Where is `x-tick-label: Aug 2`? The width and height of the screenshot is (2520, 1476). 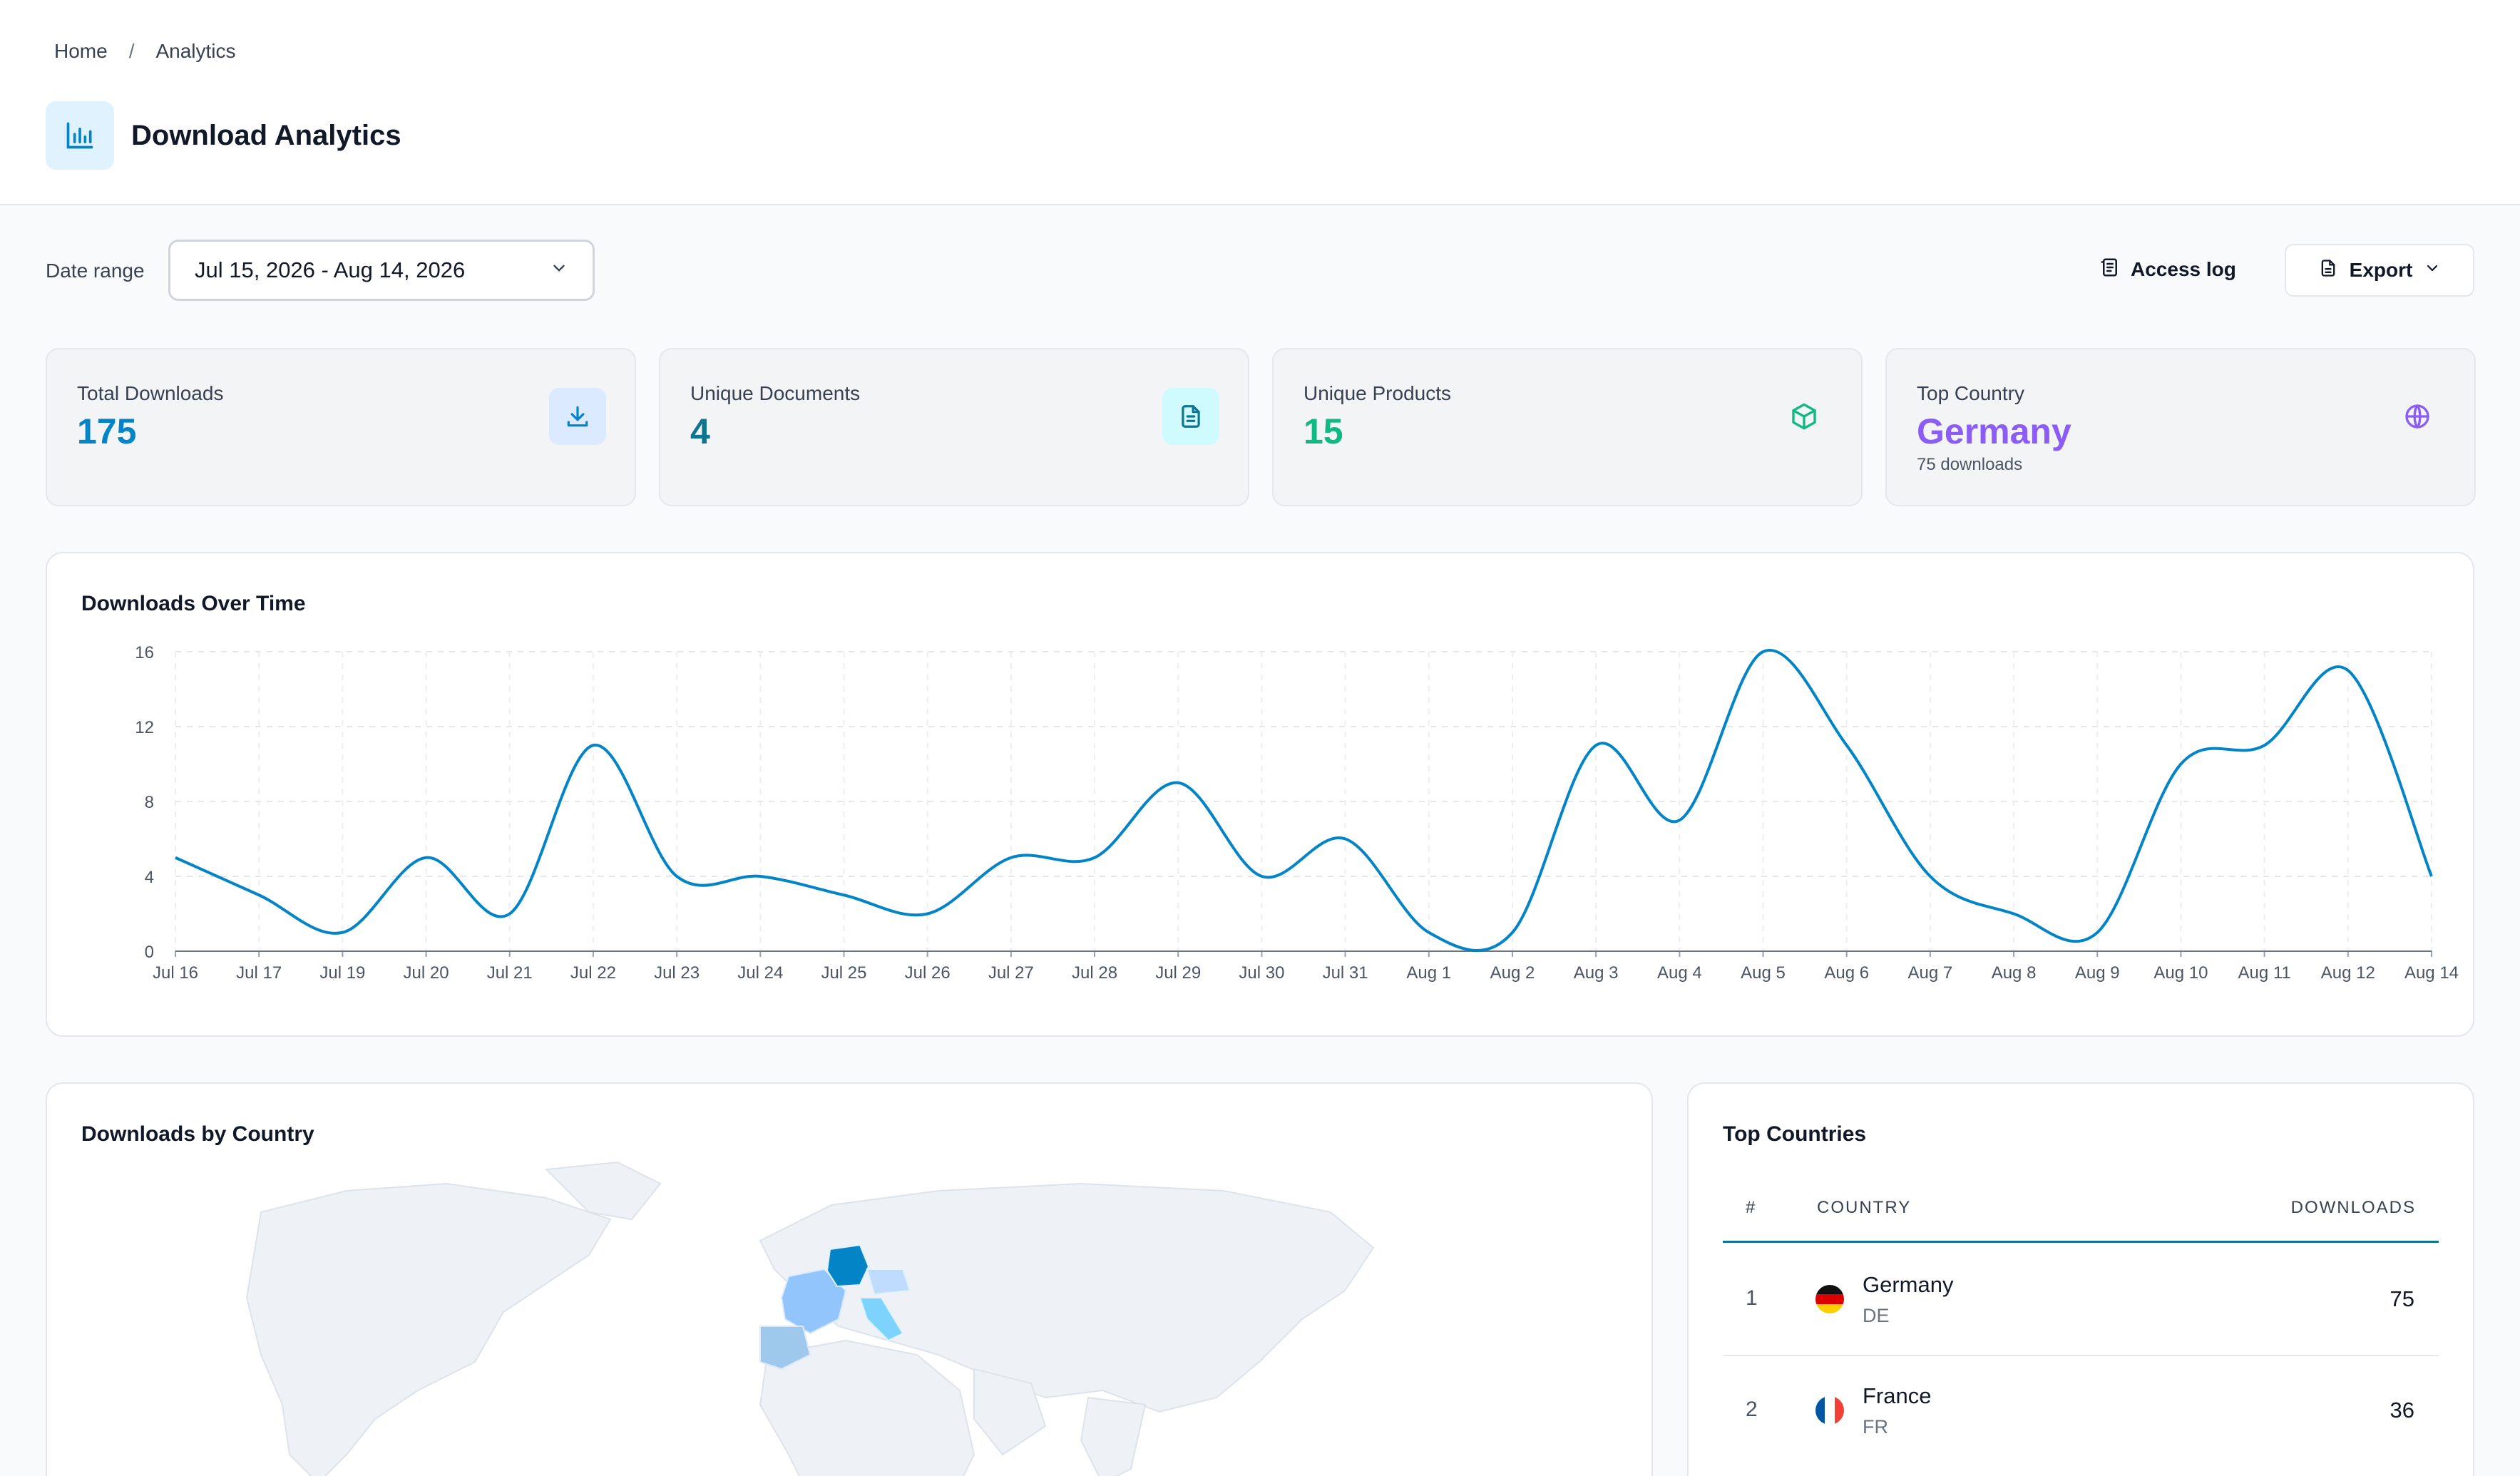 x-tick-label: Aug 2 is located at coordinates (1512, 973).